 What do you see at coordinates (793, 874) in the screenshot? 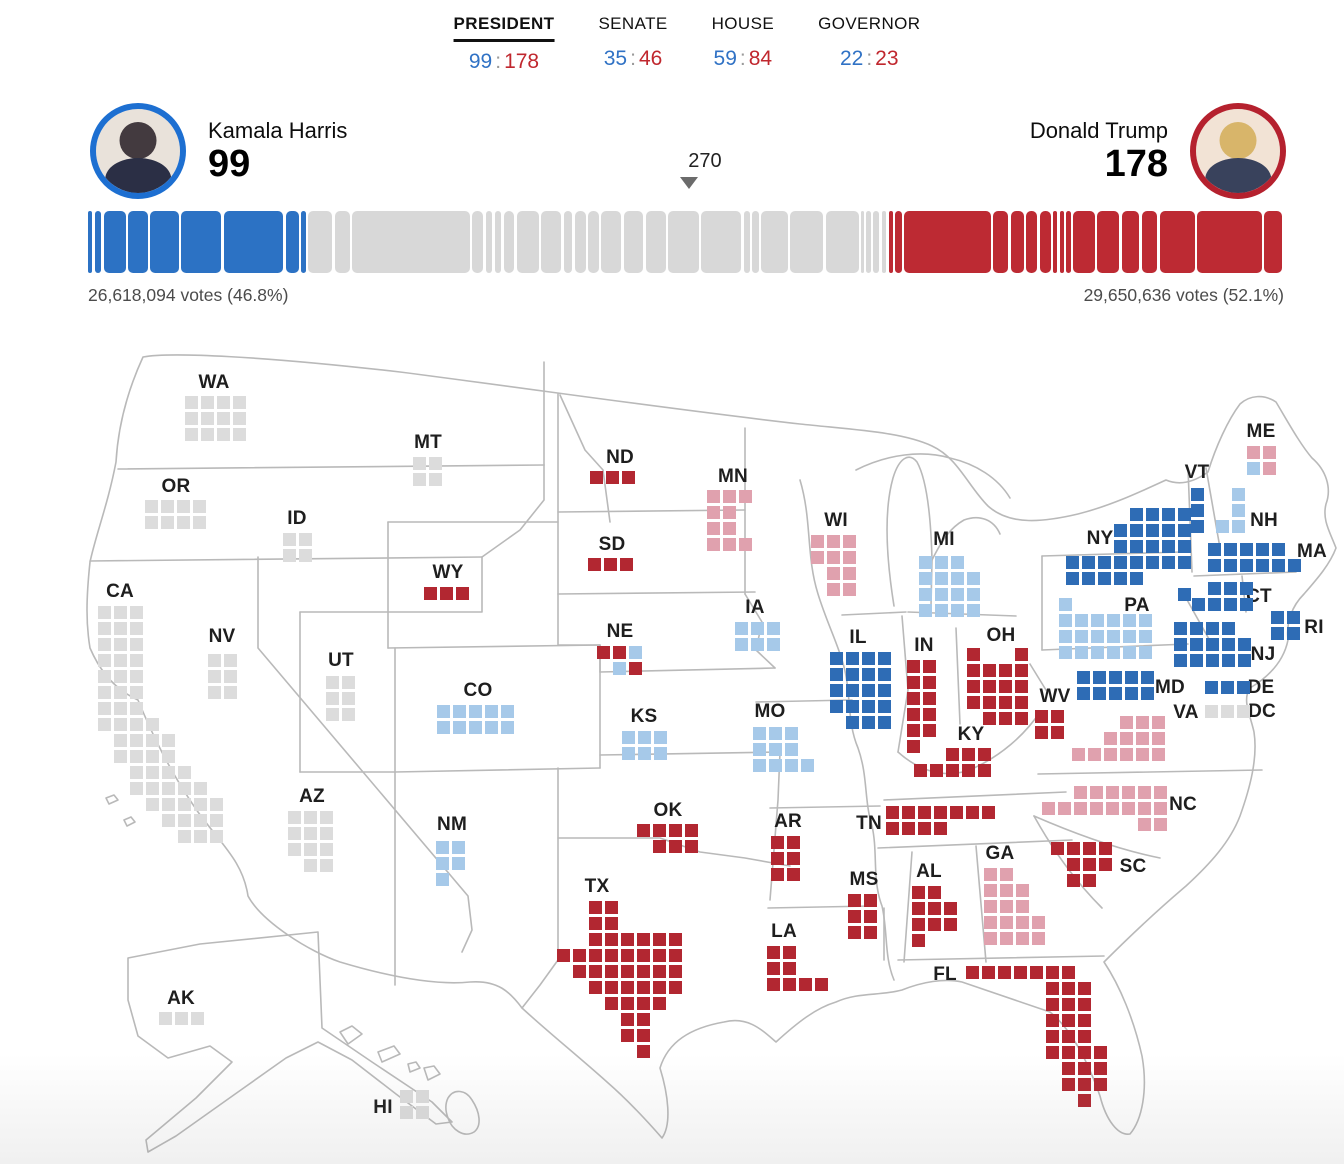
I see `ev-square-AR` at bounding box center [793, 874].